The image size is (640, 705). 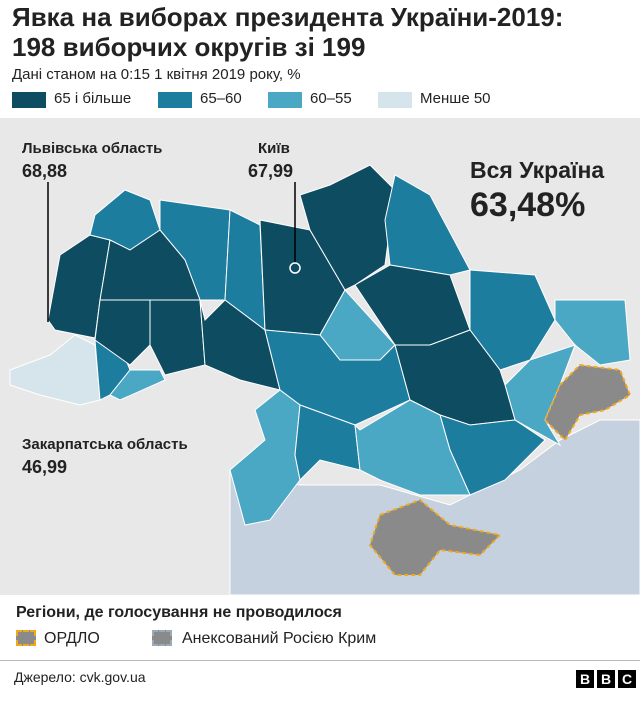 I want to click on legend-label: ОРДЛО, so click(x=72, y=638).